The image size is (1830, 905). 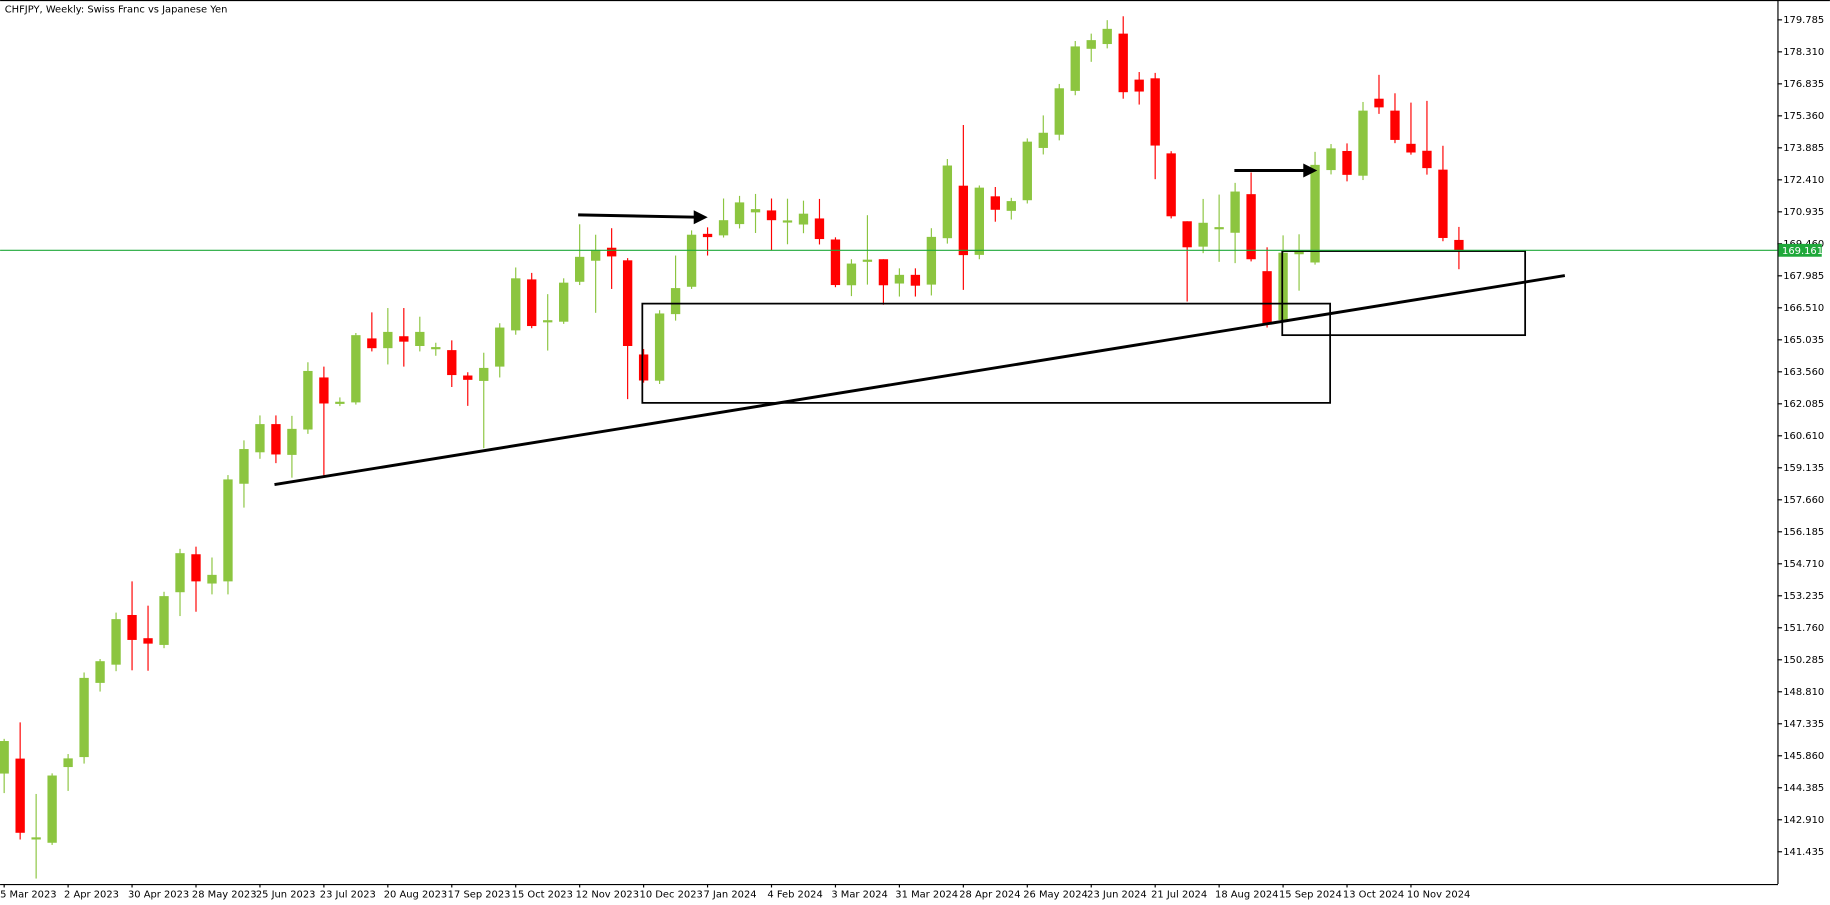 I want to click on x-tick-label: 7 Jan 2024, so click(x=729, y=894).